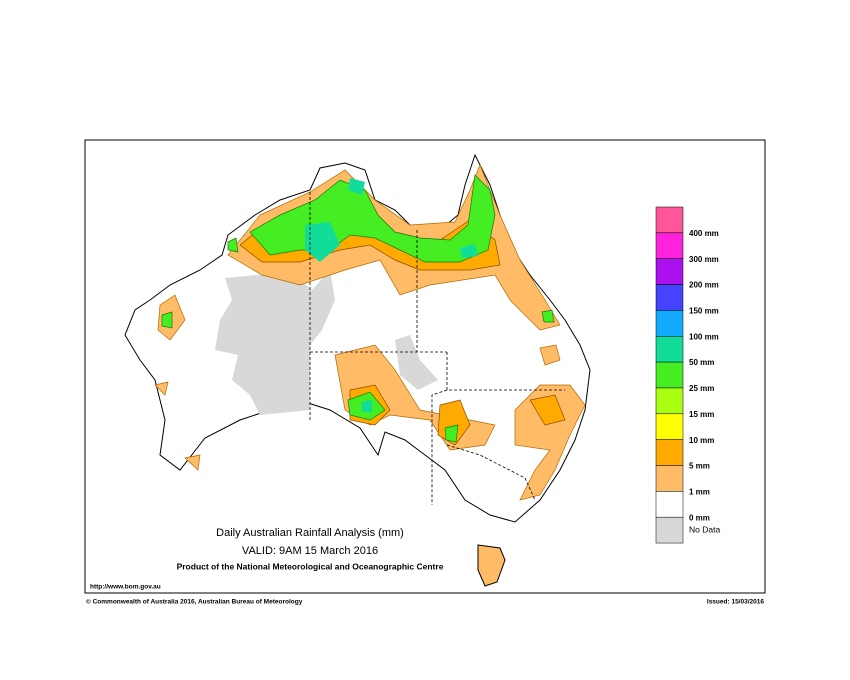 Image resolution: width=850 pixels, height=680 pixels. I want to click on state-borders, so click(437, 348).